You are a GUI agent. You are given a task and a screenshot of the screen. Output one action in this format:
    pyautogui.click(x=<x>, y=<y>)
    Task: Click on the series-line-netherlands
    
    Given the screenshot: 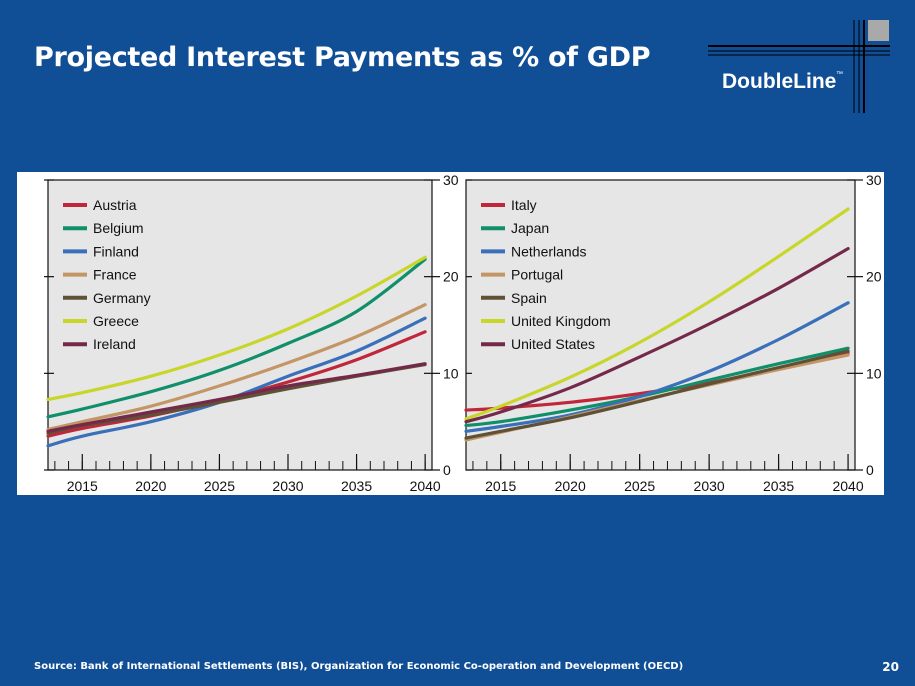 What is the action you would take?
    pyautogui.click(x=657, y=367)
    